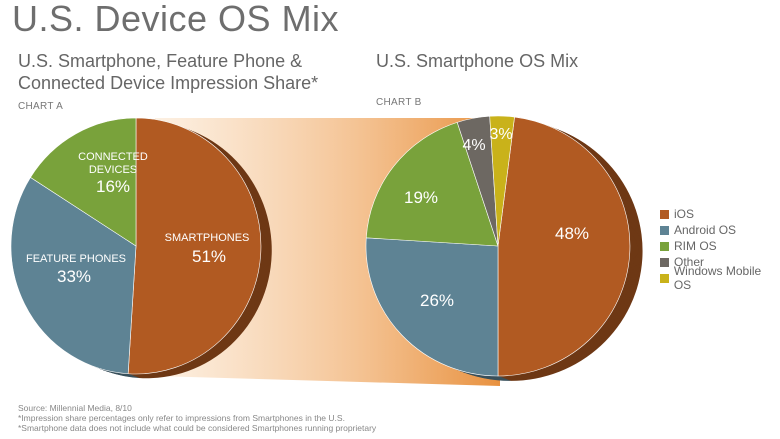 The width and height of the screenshot is (780, 439). Describe the element at coordinates (83, 182) in the screenshot. I see `chart-a-slice-connected-devices` at that location.